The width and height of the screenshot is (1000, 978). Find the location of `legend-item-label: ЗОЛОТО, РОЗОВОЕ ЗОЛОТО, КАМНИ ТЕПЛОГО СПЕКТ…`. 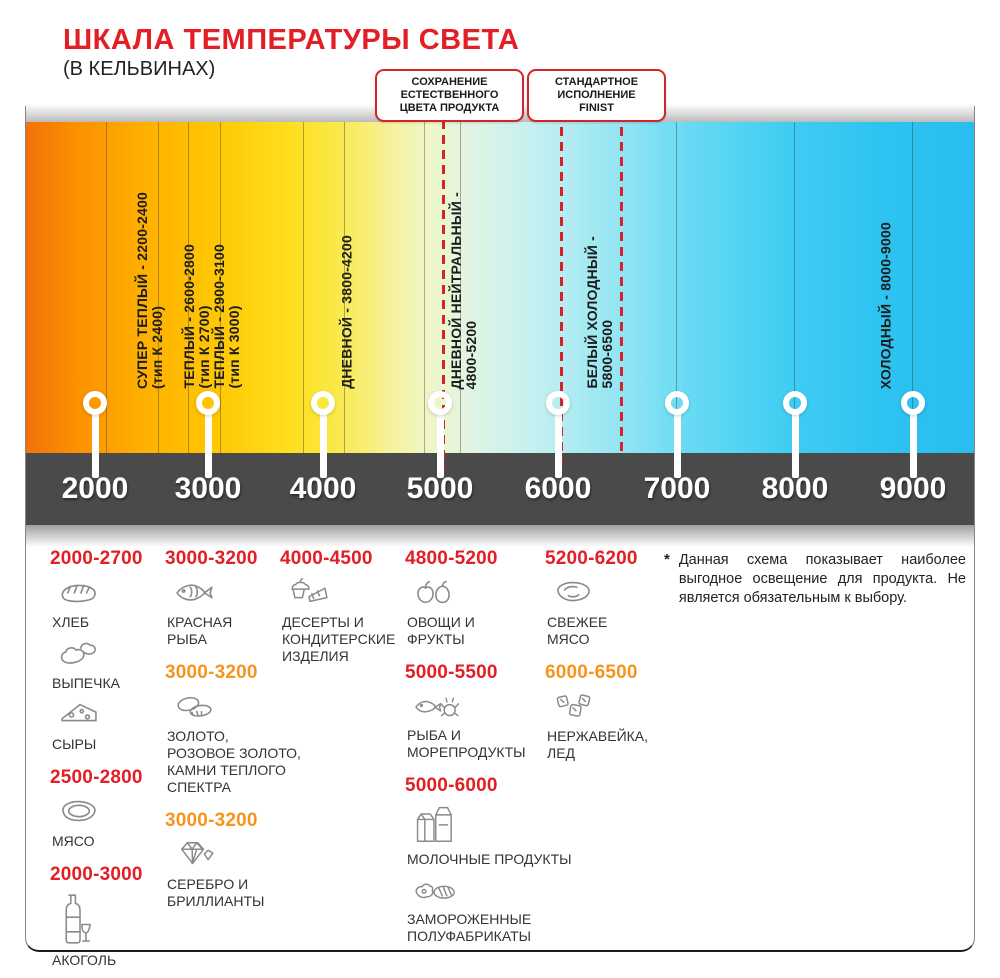

legend-item-label: ЗОЛОТО, РОЗОВОЕ ЗОЛОТО, КАМНИ ТЕПЛОГО СПЕКТ… is located at coordinates (234, 762).